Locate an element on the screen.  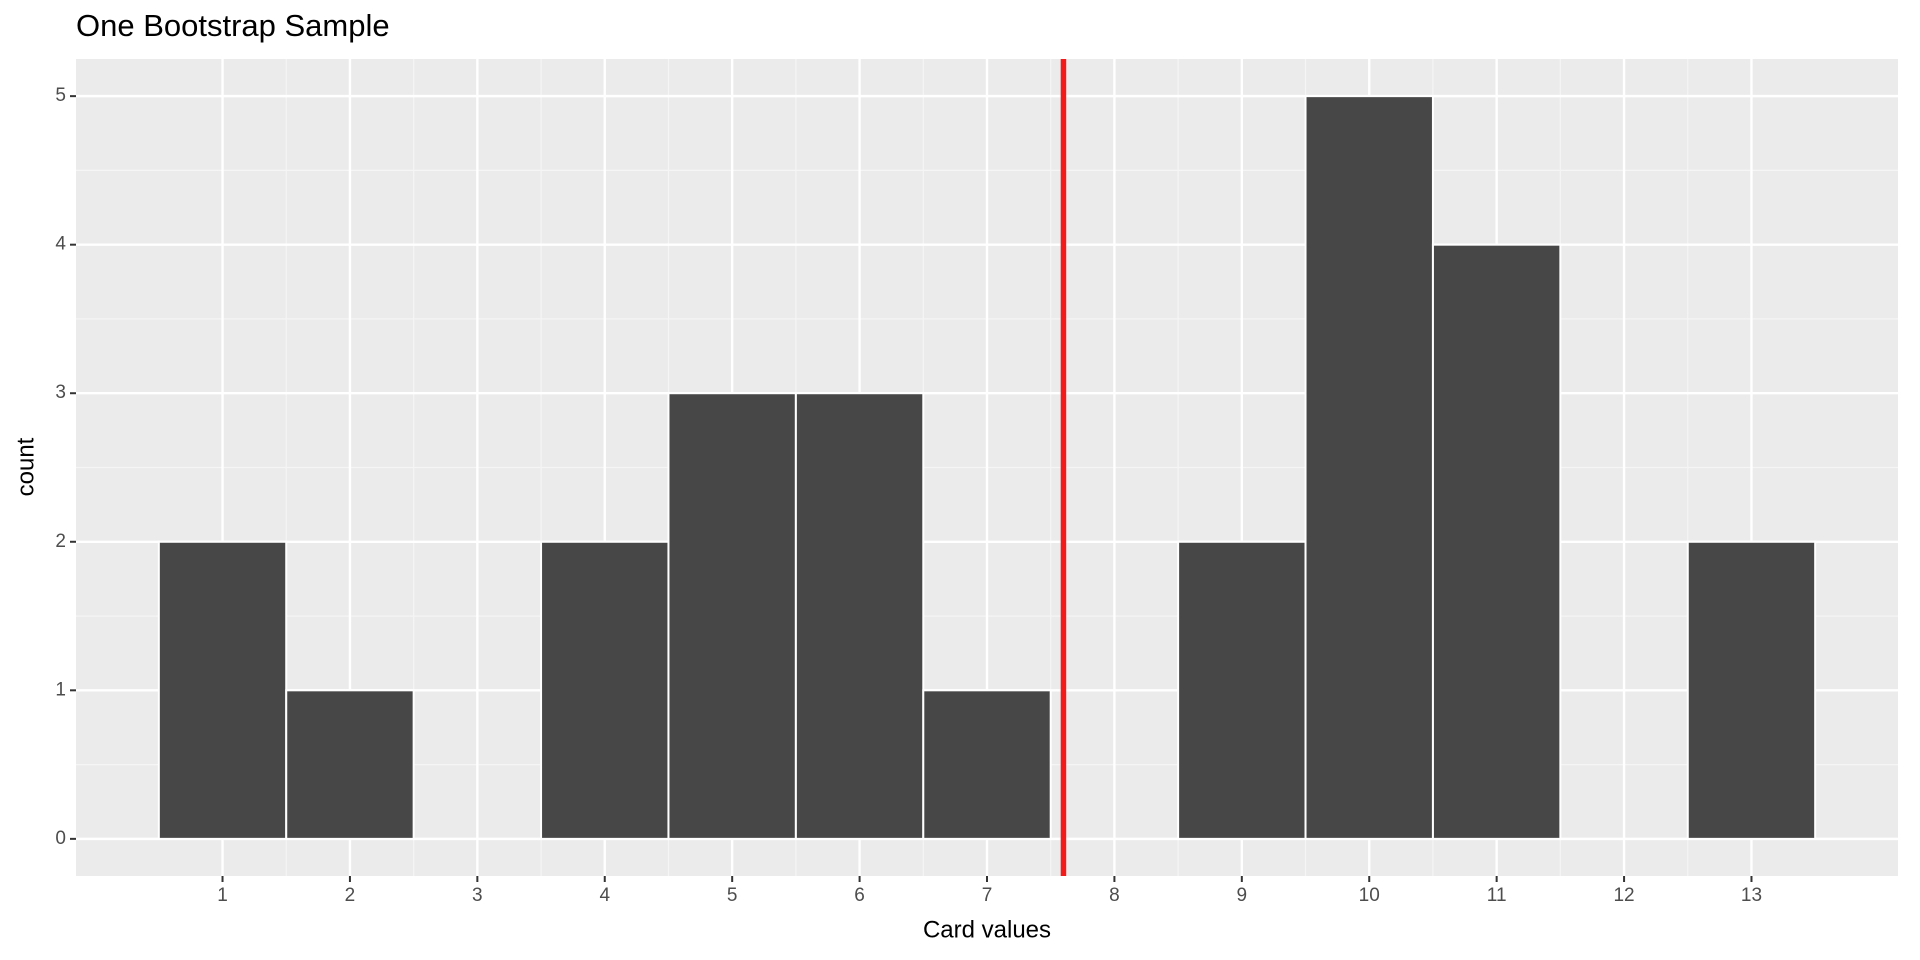
y-tick-label: 0 is located at coordinates (60, 838).